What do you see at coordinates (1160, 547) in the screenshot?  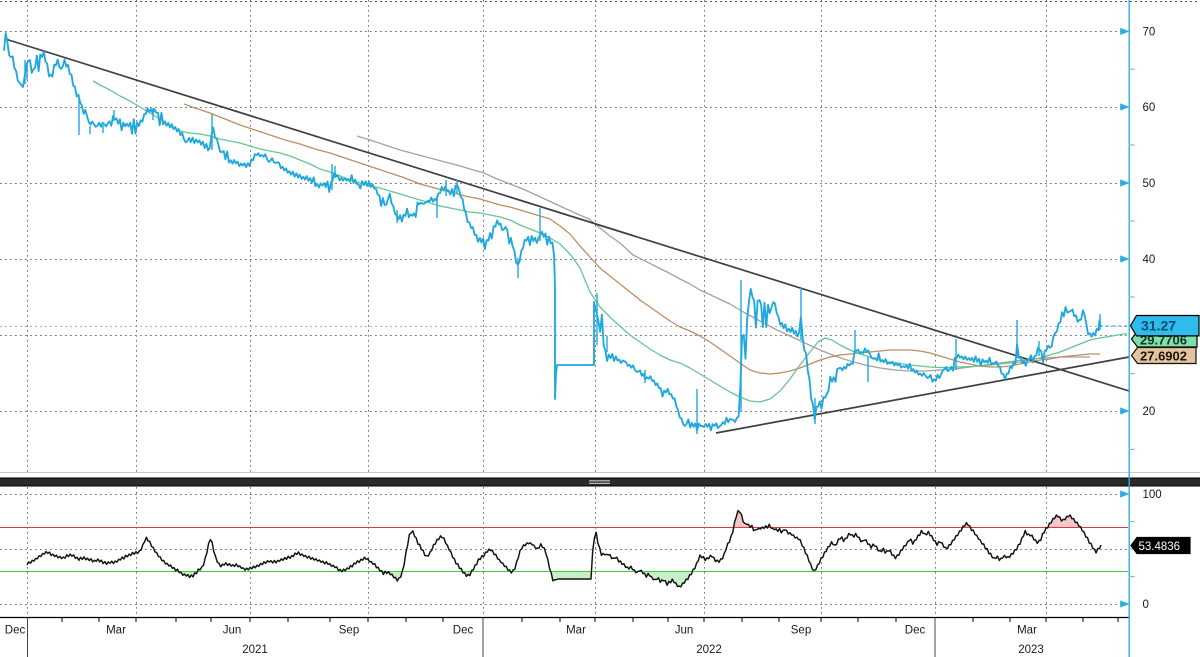 I see `svg-text: 53.4836` at bounding box center [1160, 547].